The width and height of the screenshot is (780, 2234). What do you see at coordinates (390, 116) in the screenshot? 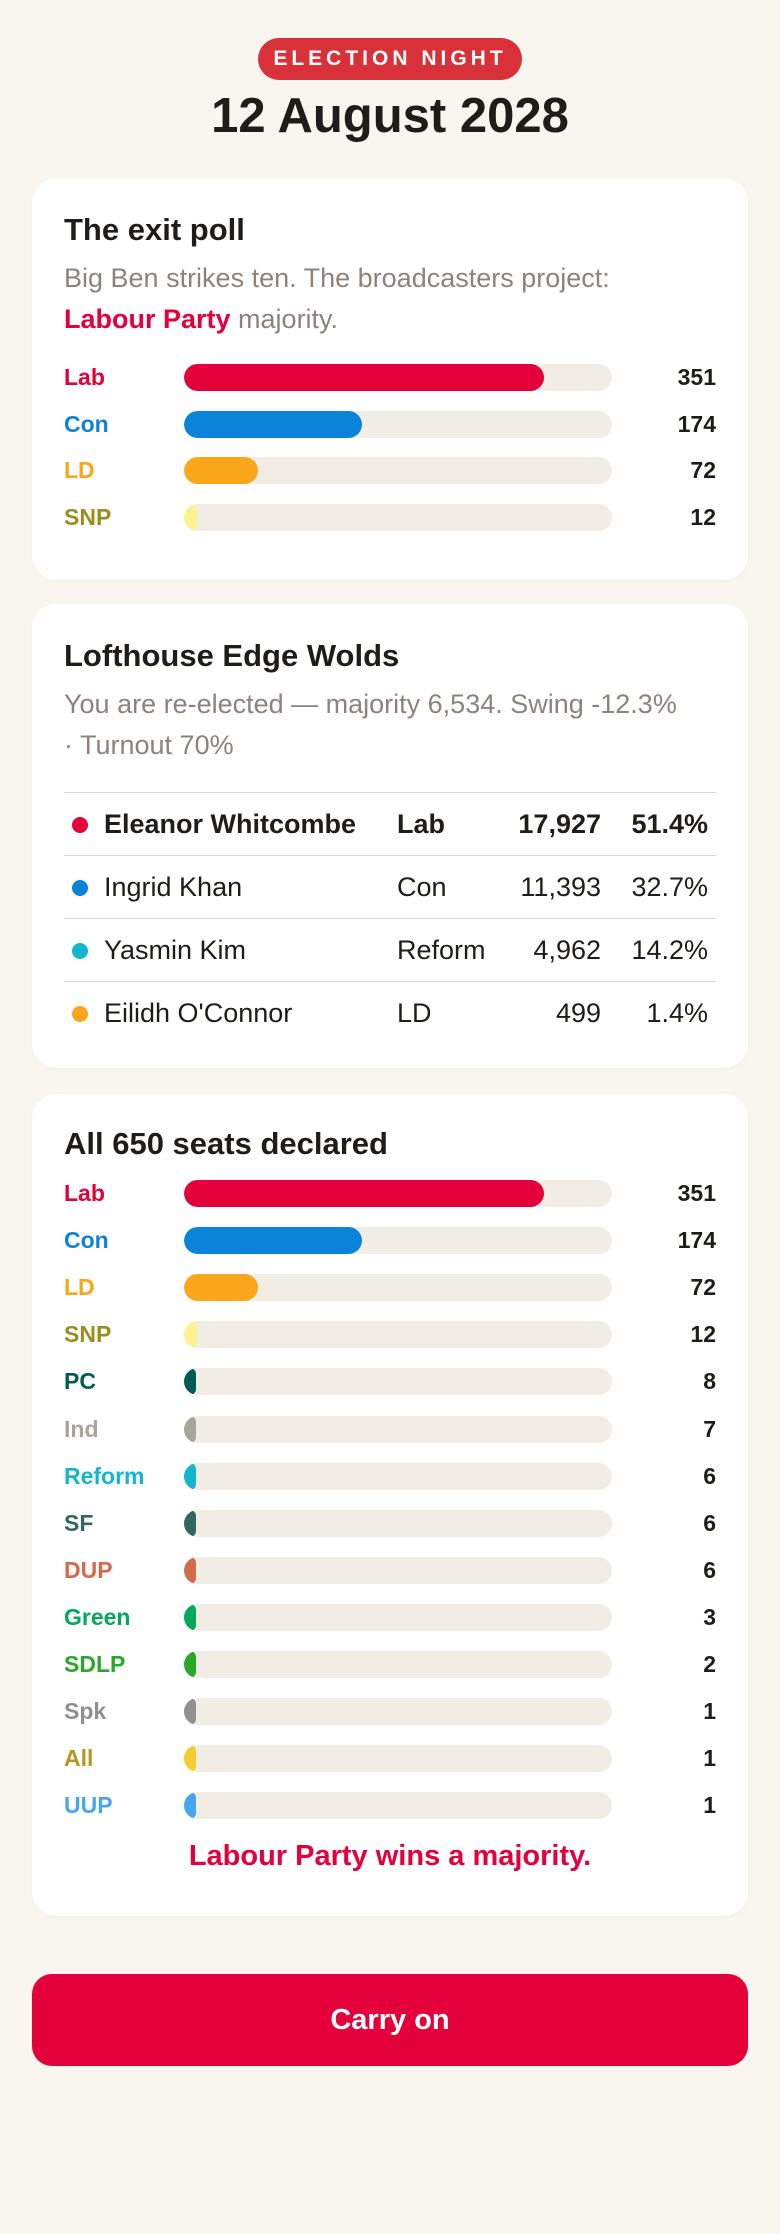
I see `page-title-date: 12 August 2028` at bounding box center [390, 116].